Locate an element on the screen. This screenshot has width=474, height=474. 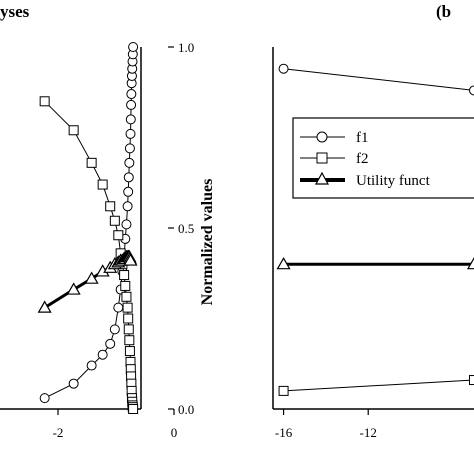
left-y-tick-label: 0.5 is located at coordinates (186, 228).